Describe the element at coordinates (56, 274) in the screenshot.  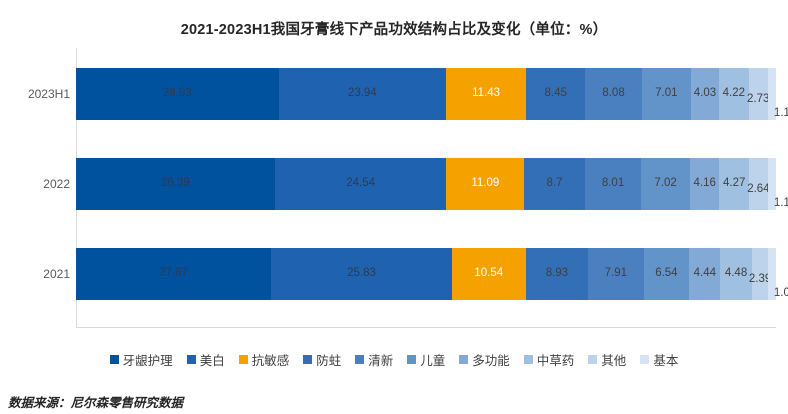
I see `y-axis-tick-label: 2021` at that location.